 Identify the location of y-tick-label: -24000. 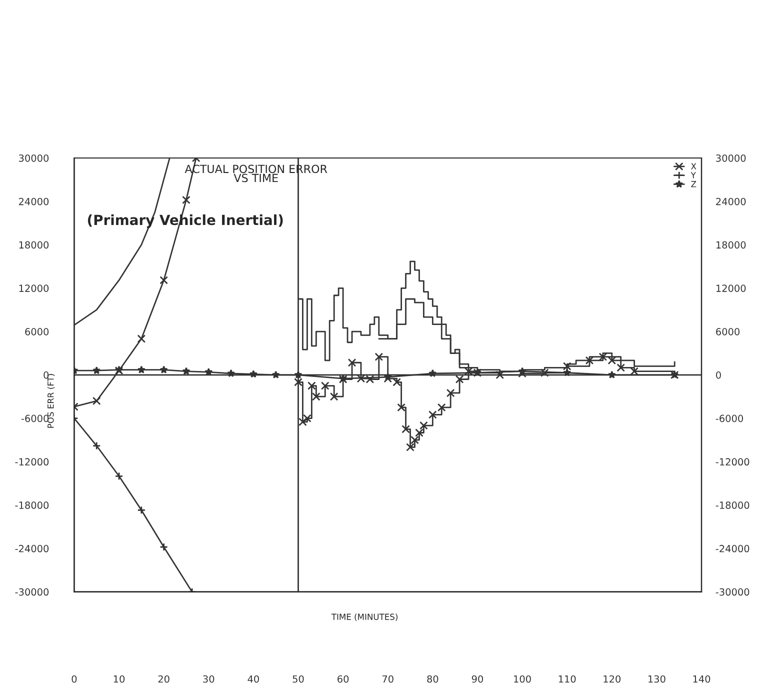
(32, 548).